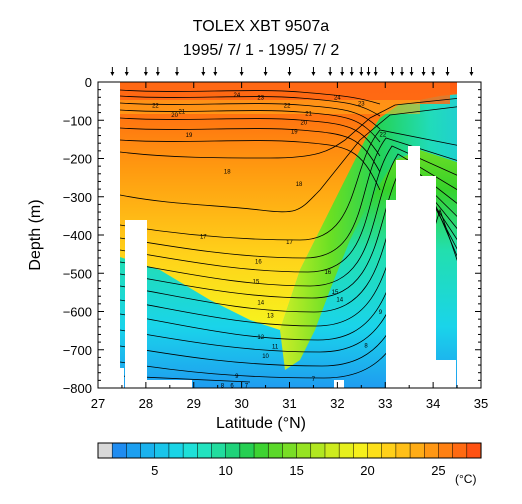 Image resolution: width=522 pixels, height=504 pixels. Describe the element at coordinates (88, 82) in the screenshot. I see `y-tick-label: 0` at that location.